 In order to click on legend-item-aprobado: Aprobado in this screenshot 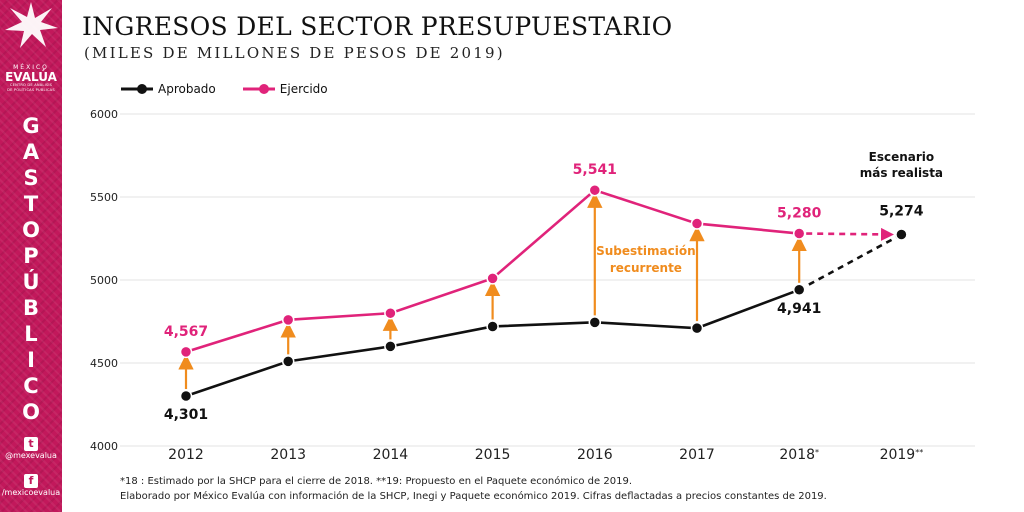, I will do `click(168, 89)`.